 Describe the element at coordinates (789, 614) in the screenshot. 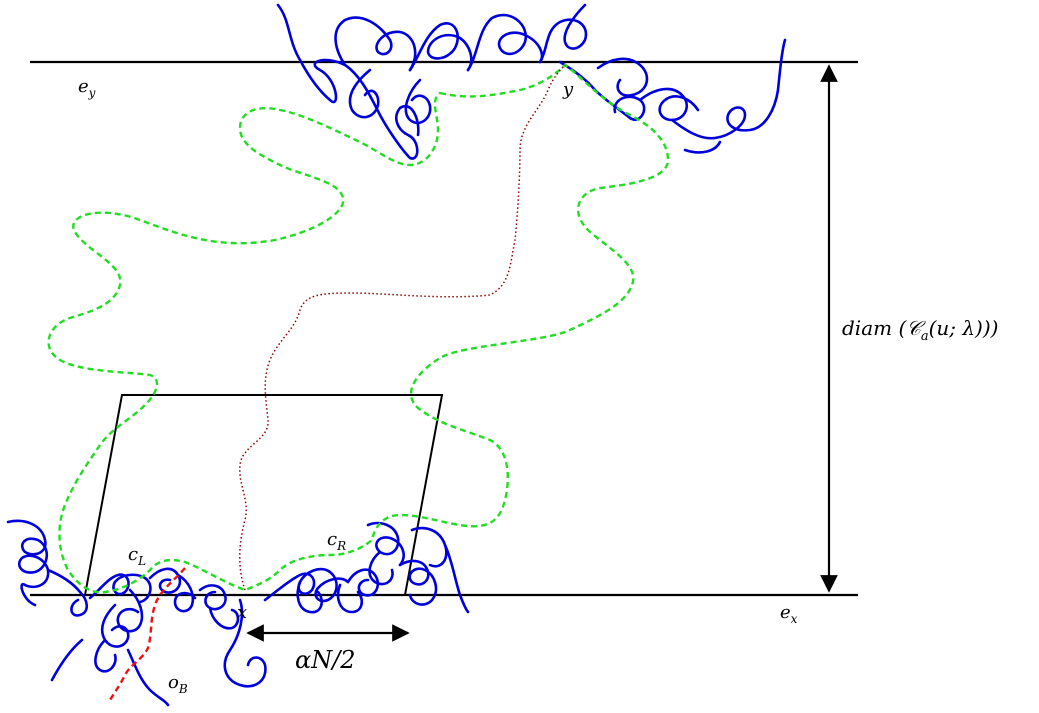

I see `label-e-x: ex` at that location.